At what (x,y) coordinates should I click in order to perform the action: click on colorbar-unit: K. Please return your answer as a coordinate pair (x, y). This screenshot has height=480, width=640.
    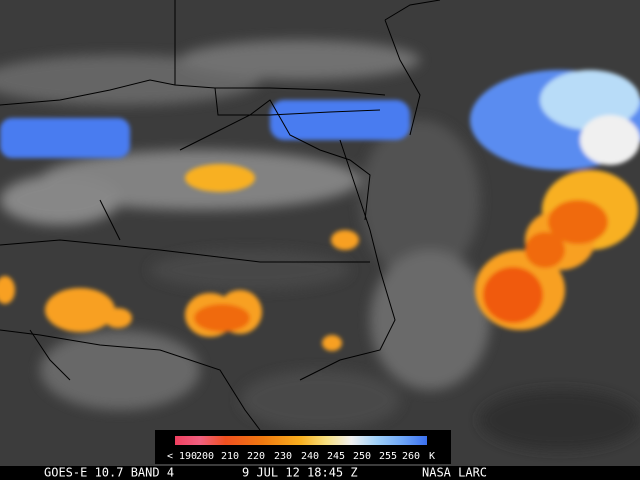
    Looking at the image, I should click on (432, 456).